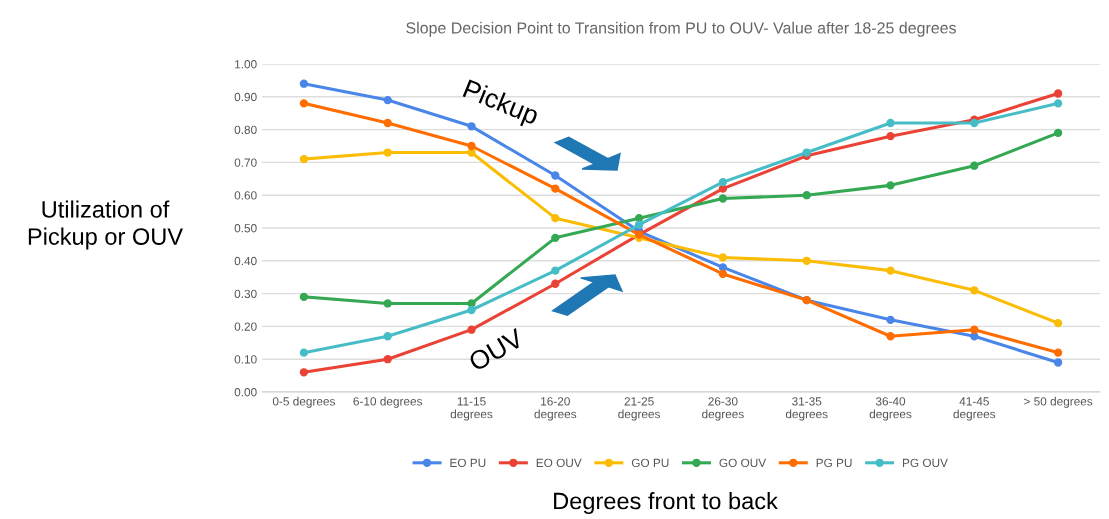  Describe the element at coordinates (681, 29) in the screenshot. I see `chart-title: Slope Decision Point to Transition from PU to OUV- Value after 18-25 degrees` at that location.